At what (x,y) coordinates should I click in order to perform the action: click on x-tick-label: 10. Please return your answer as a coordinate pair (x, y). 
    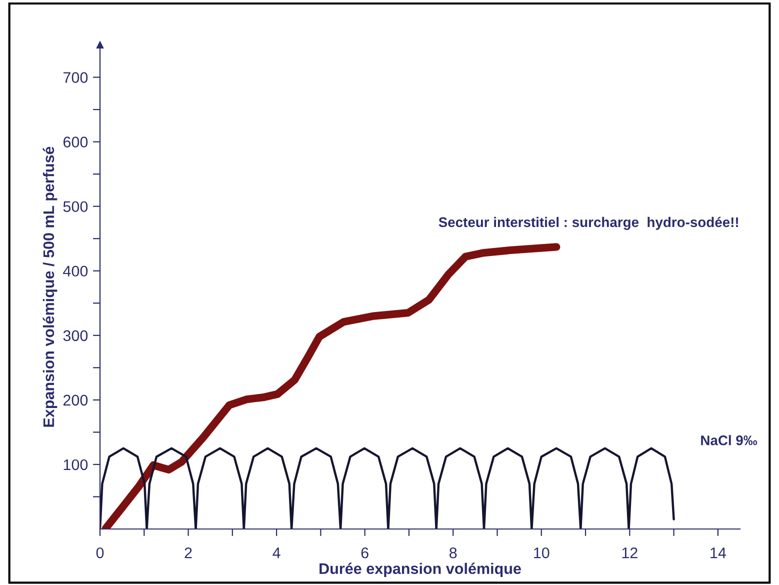
    Looking at the image, I should click on (542, 552).